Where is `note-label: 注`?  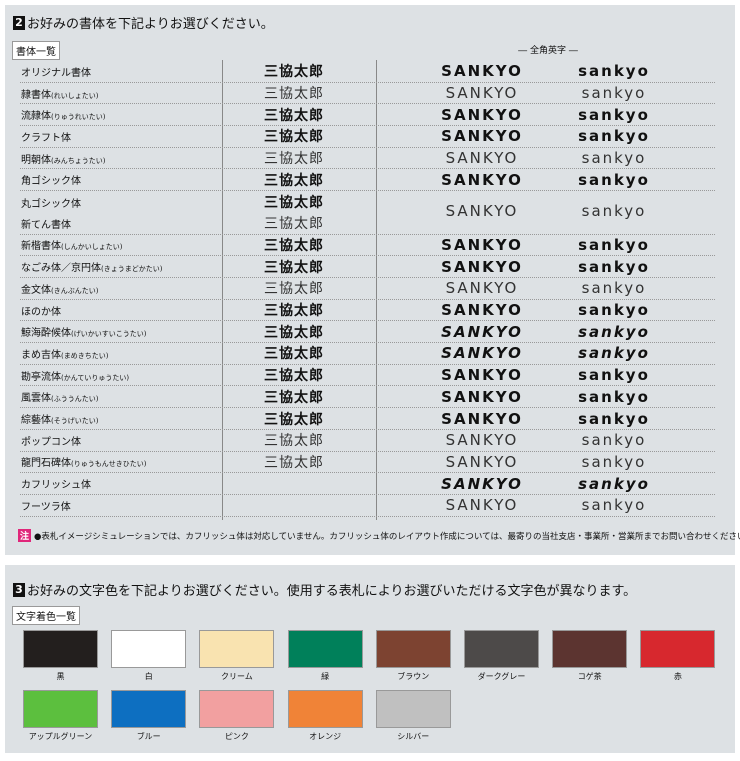
note-label: 注 is located at coordinates (25, 535).